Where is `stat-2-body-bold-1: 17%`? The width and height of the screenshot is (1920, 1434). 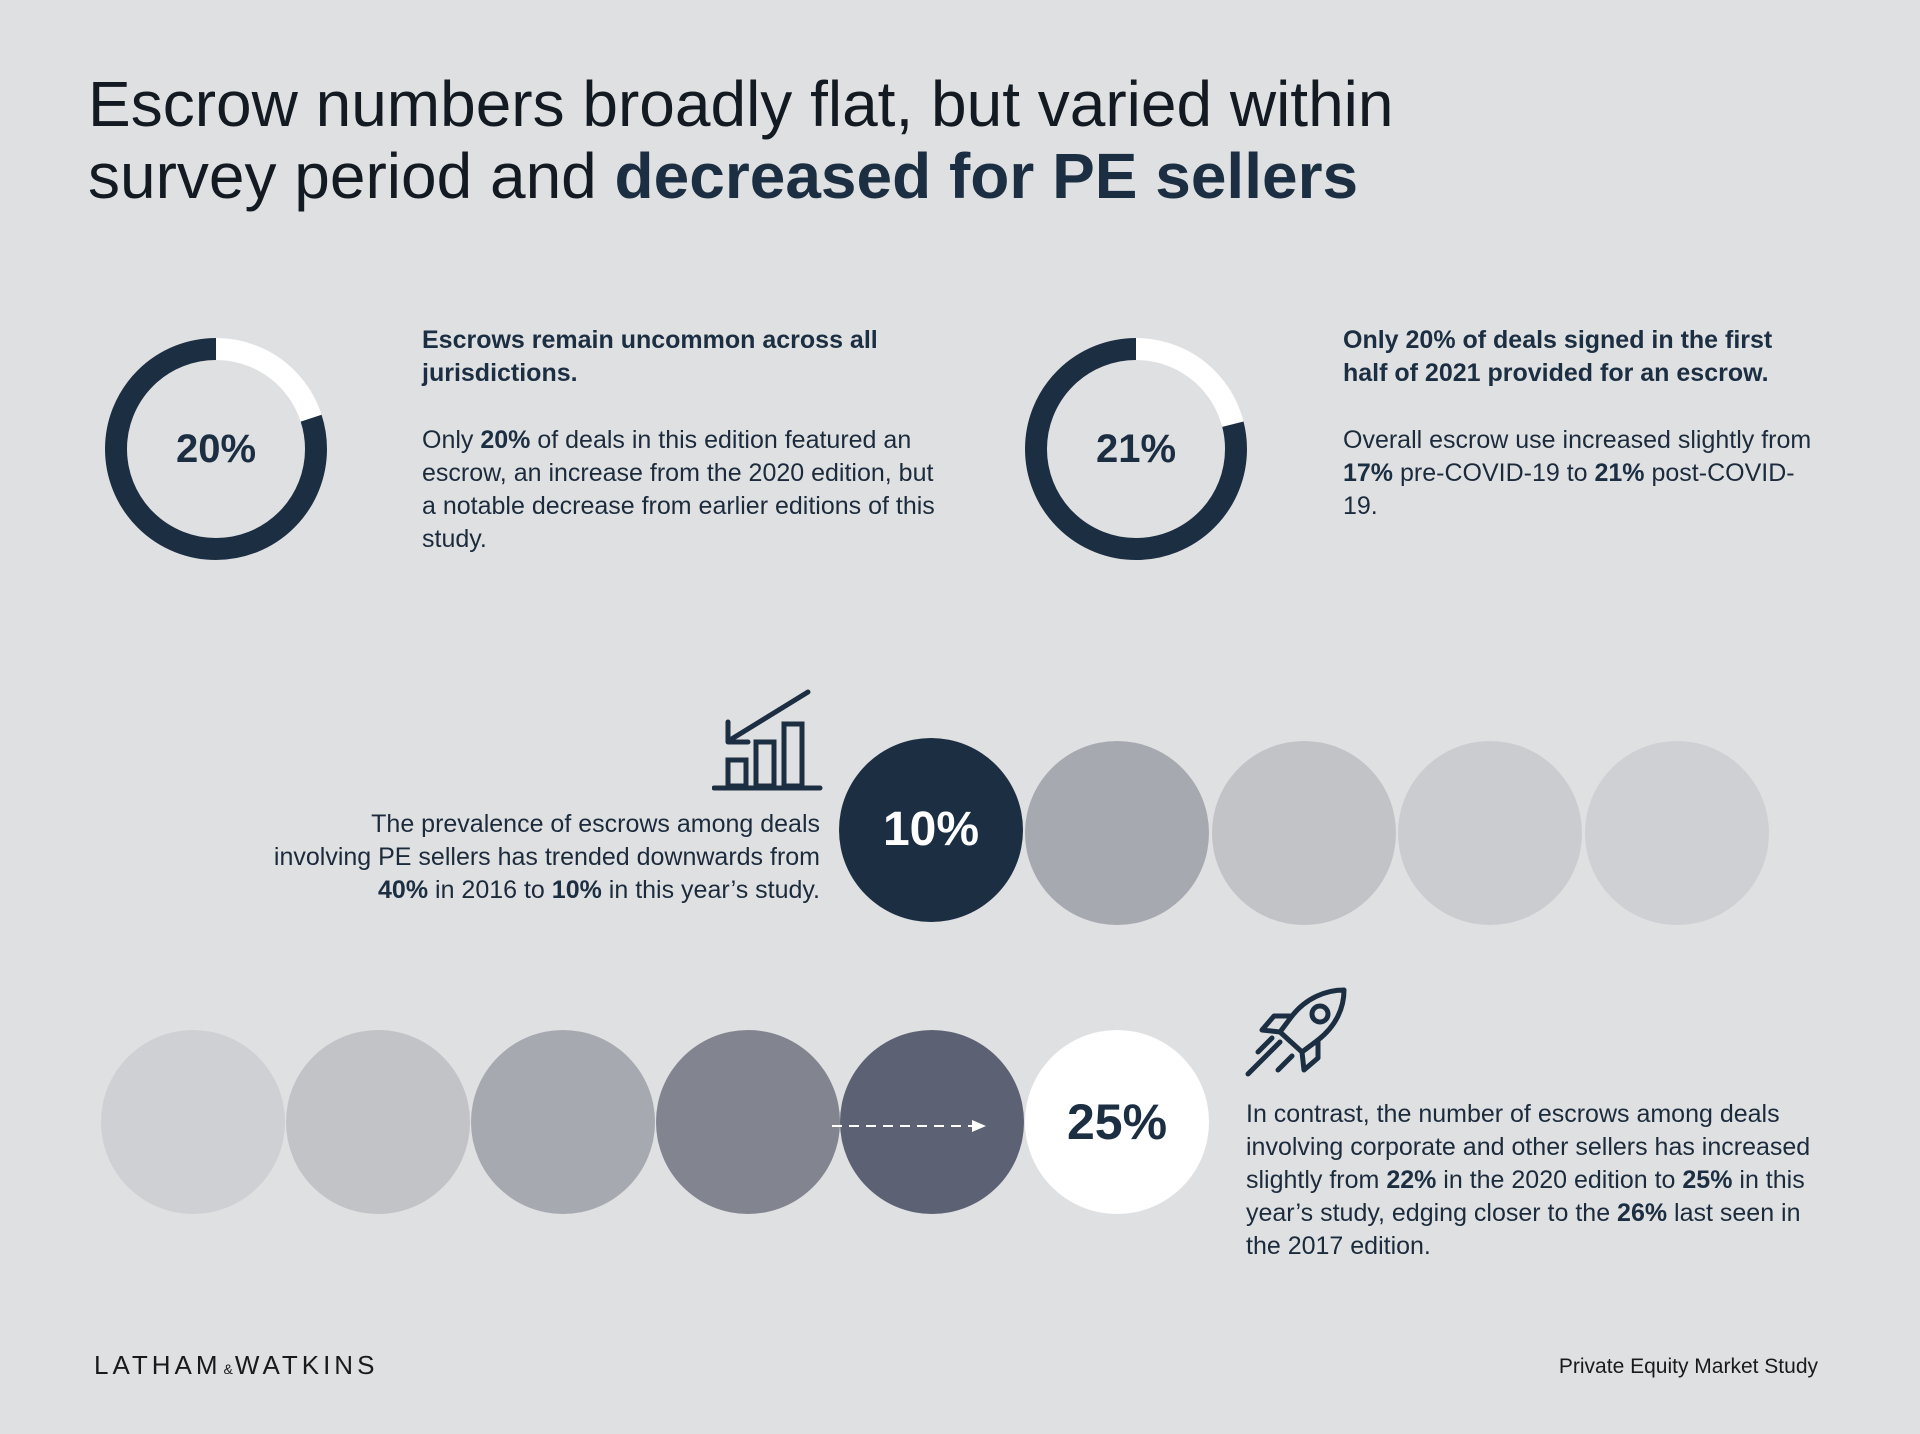 stat-2-body-bold-1: 17% is located at coordinates (1368, 473).